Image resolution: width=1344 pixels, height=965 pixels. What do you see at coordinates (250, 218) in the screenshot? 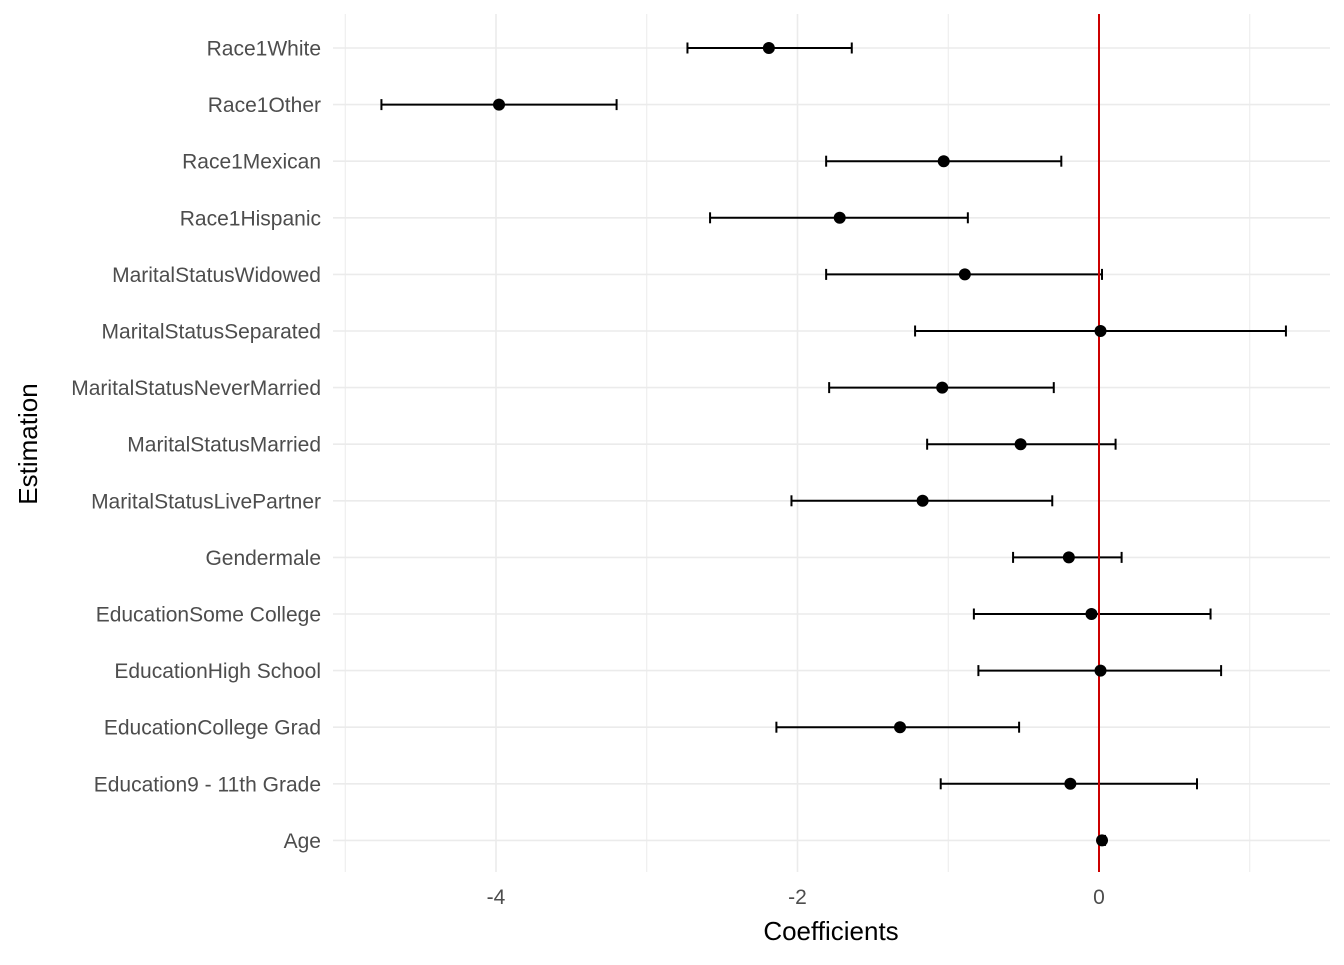
I see `y-tick-label: Race1Hispanic` at bounding box center [250, 218].